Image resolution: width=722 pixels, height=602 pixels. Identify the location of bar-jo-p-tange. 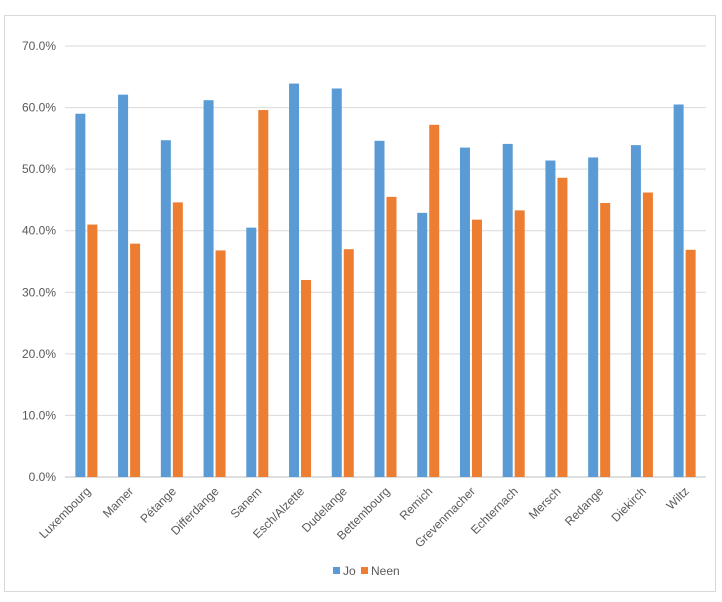
(165, 308).